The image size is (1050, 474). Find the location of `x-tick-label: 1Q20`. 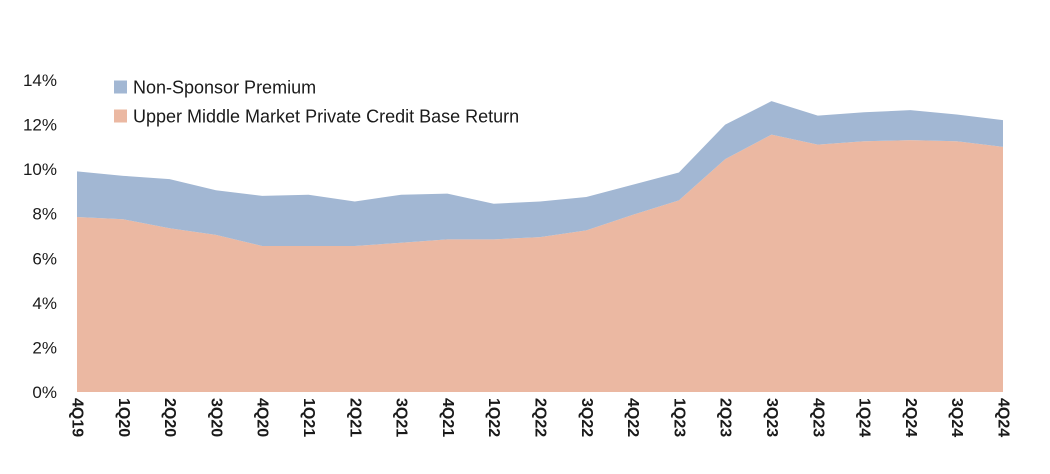

x-tick-label: 1Q20 is located at coordinates (123, 417).